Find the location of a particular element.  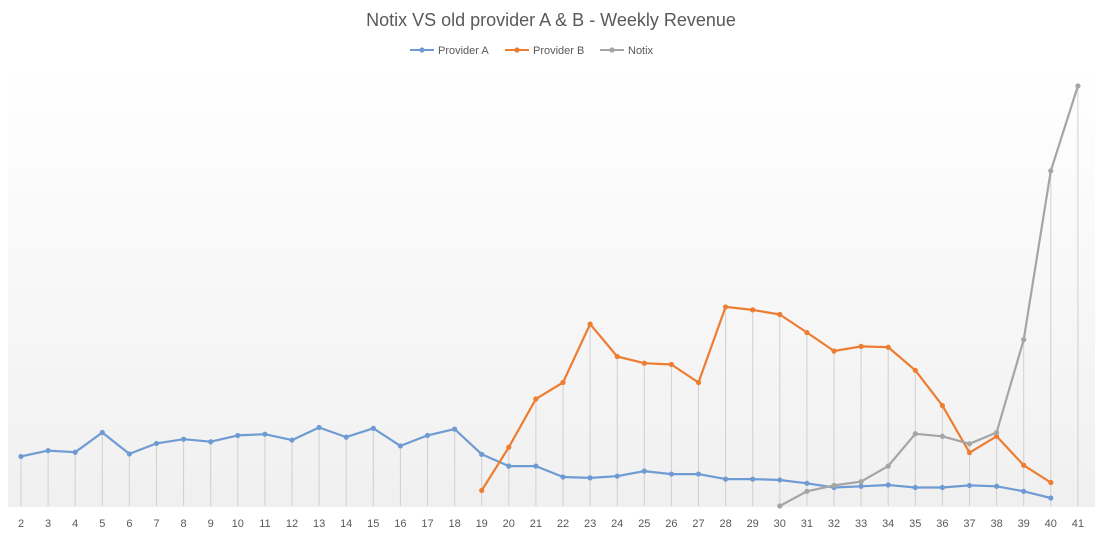

x-tick-label: 36 is located at coordinates (942, 524).